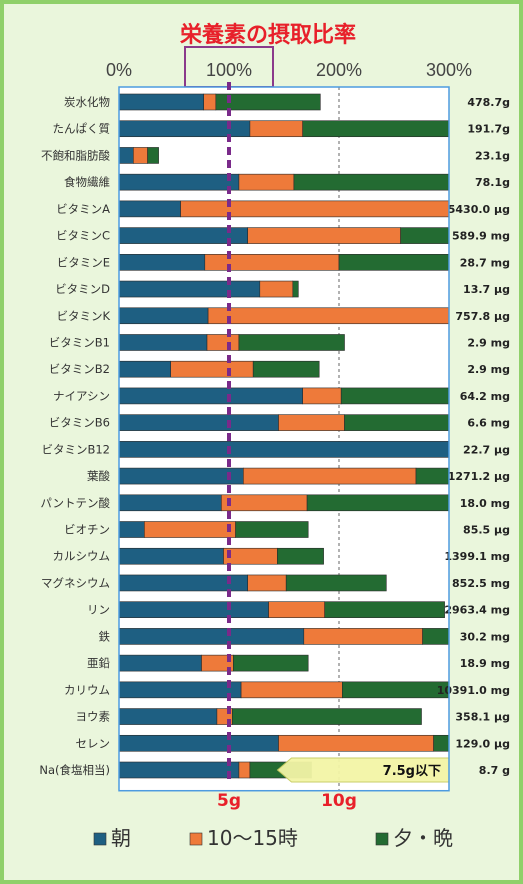 Image resolution: width=523 pixels, height=884 pixels. Describe the element at coordinates (481, 236) in the screenshot. I see `row-total: 589.9 mg` at that location.